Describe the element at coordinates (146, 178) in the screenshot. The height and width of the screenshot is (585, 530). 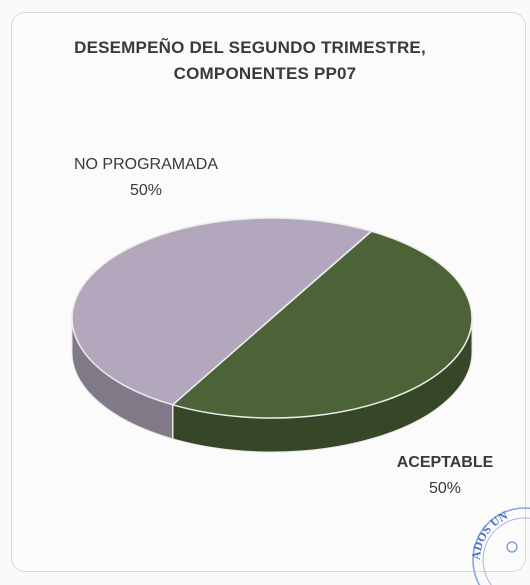
I see `slice-label-no-programada: NO PROGRAMADA 50%` at that location.